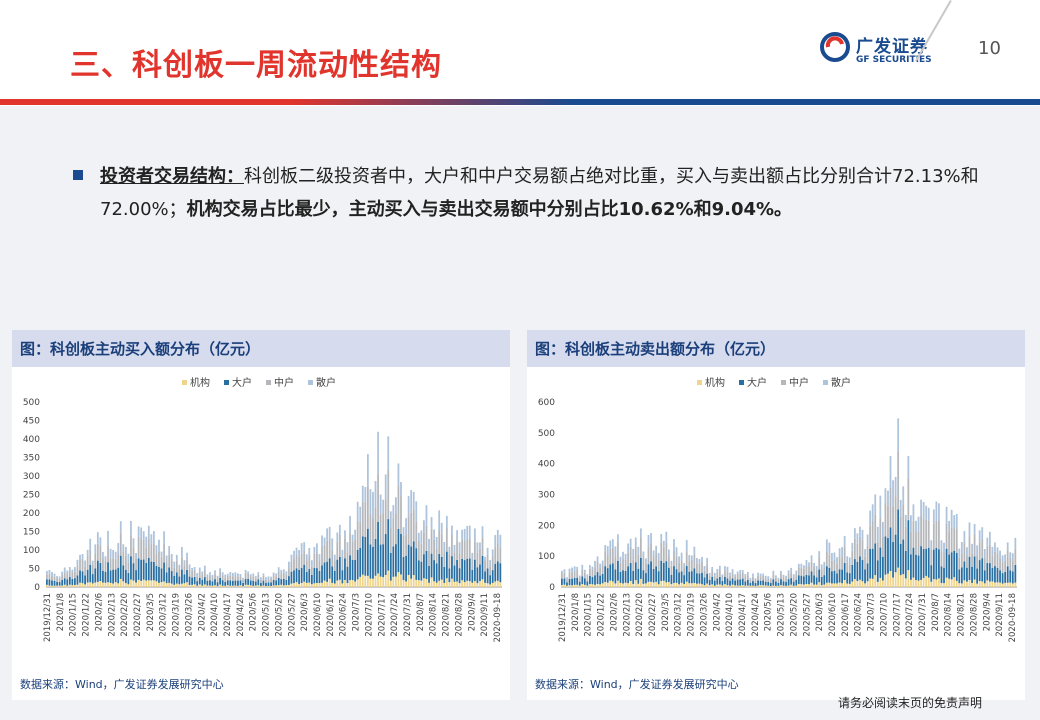 This screenshot has width=1040, height=720. What do you see at coordinates (369, 615) in the screenshot?
I see `x-tick-label: 2020/7/10` at bounding box center [369, 615].